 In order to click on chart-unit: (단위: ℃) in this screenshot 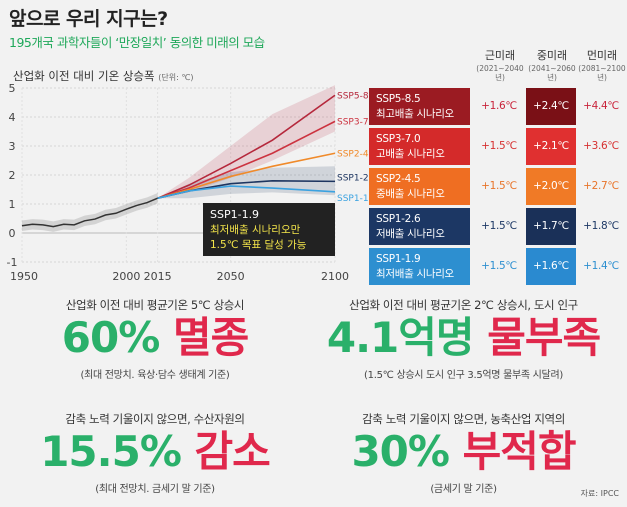, I will do `click(176, 77)`.